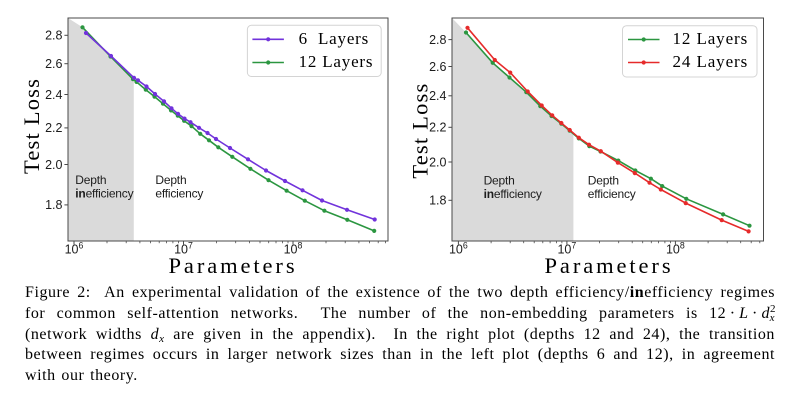  What do you see at coordinates (334, 38) in the screenshot?
I see `svg-text: 6 Layers` at bounding box center [334, 38].